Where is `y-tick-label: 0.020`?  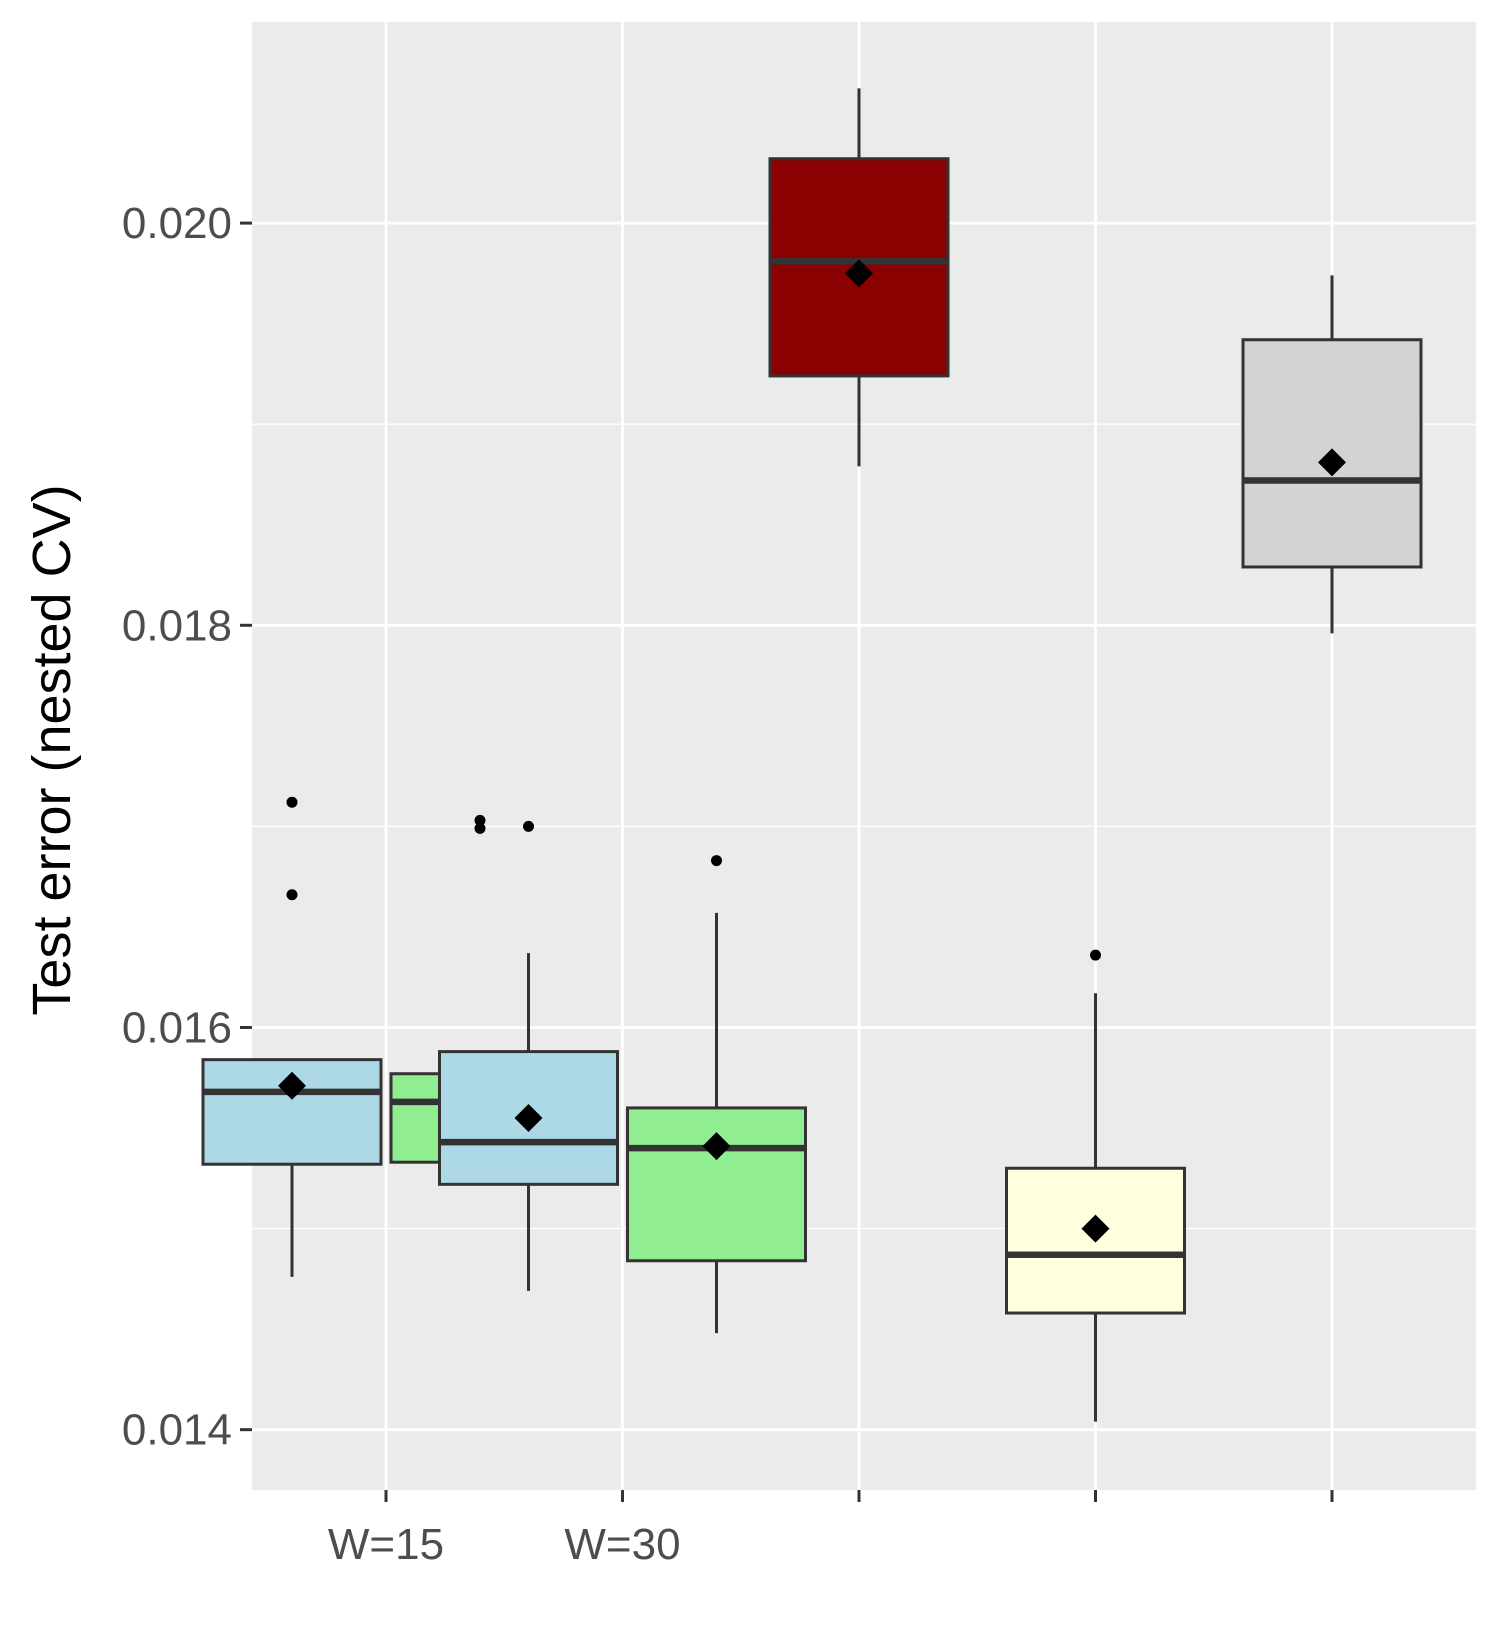
y-tick-label: 0.020 is located at coordinates (177, 223).